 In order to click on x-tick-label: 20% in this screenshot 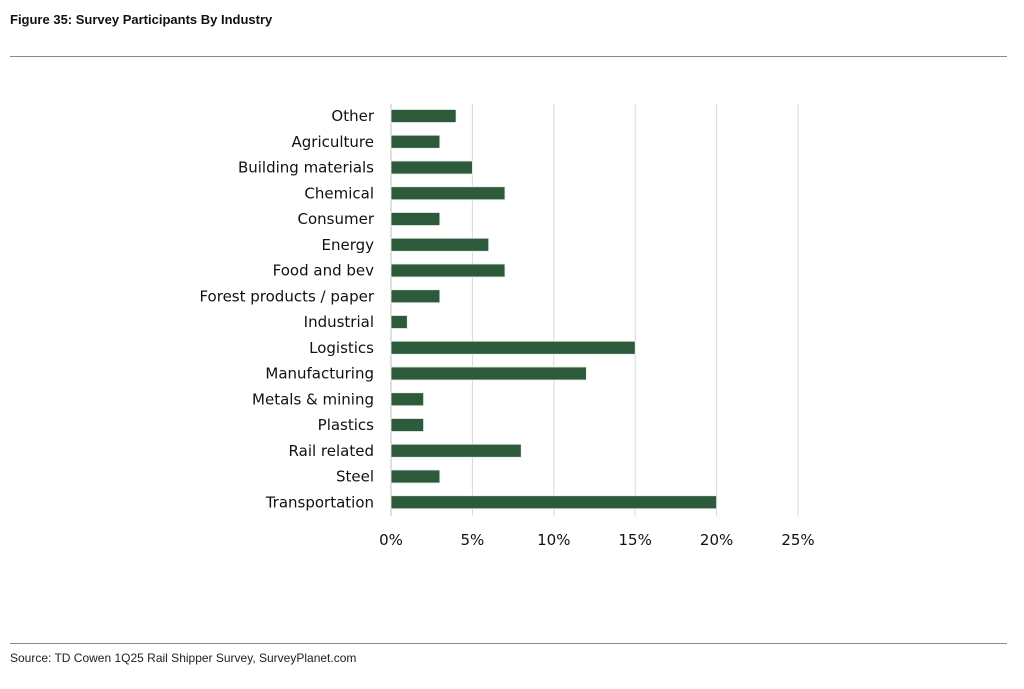, I will do `click(716, 540)`.